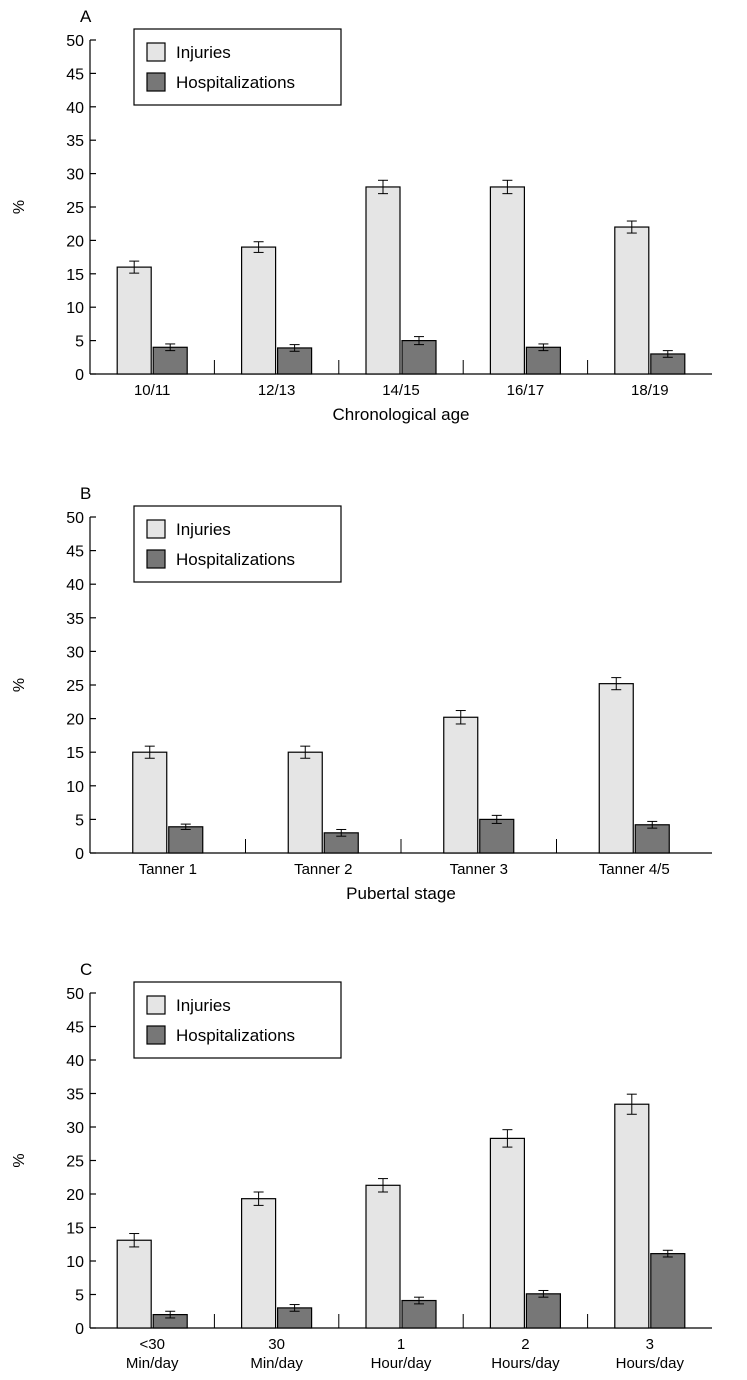 Image resolution: width=747 pixels, height=1380 pixels. I want to click on category-label: Tanner 1, so click(168, 869).